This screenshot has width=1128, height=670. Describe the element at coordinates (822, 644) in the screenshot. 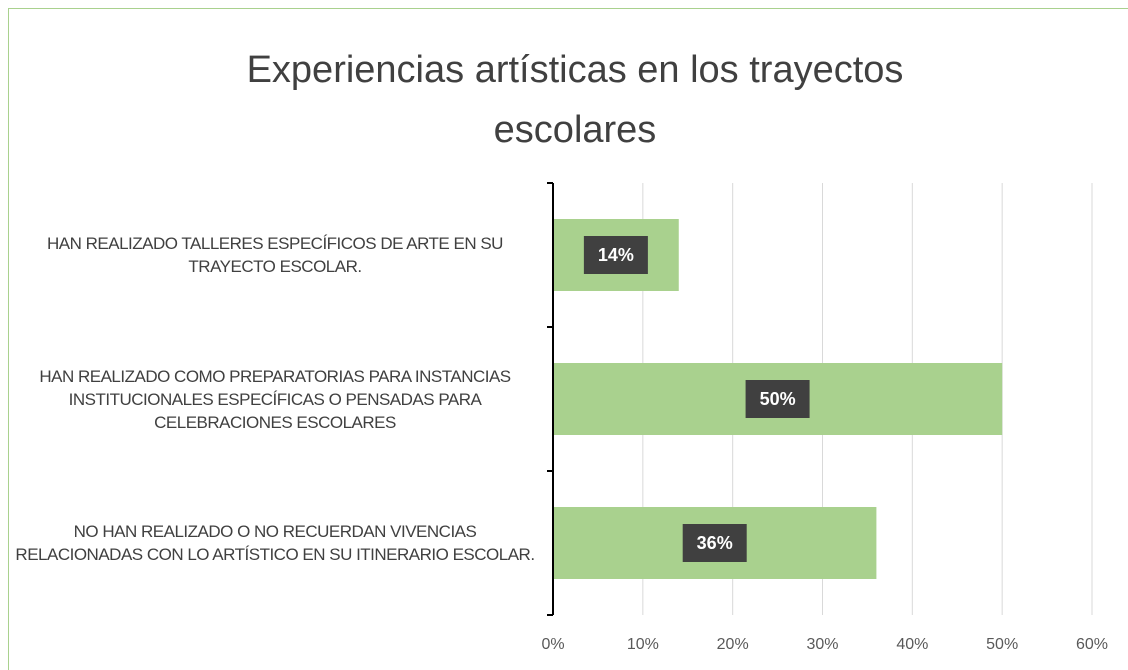

I see `x-tick-label: 30%` at that location.